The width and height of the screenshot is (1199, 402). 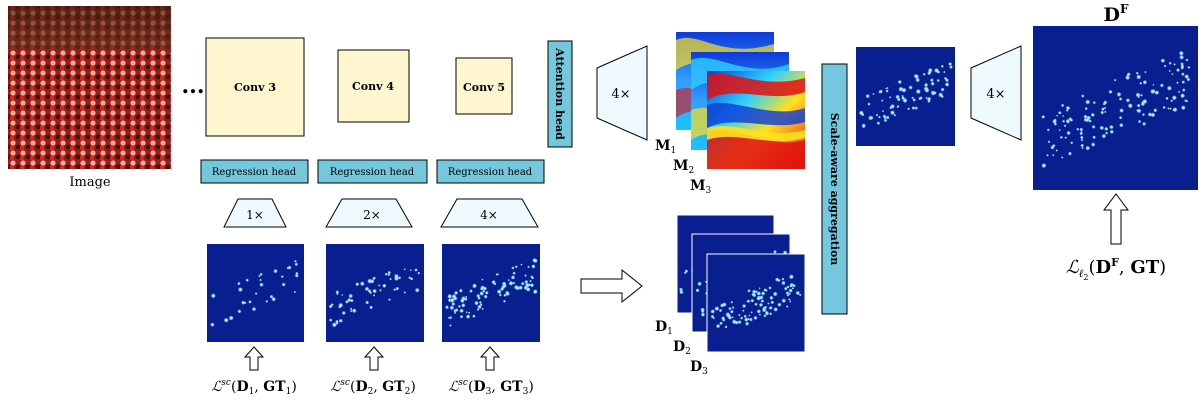 What do you see at coordinates (254, 387) in the screenshot?
I see `scale-loss-1: ℒsc(D1, GT1)` at bounding box center [254, 387].